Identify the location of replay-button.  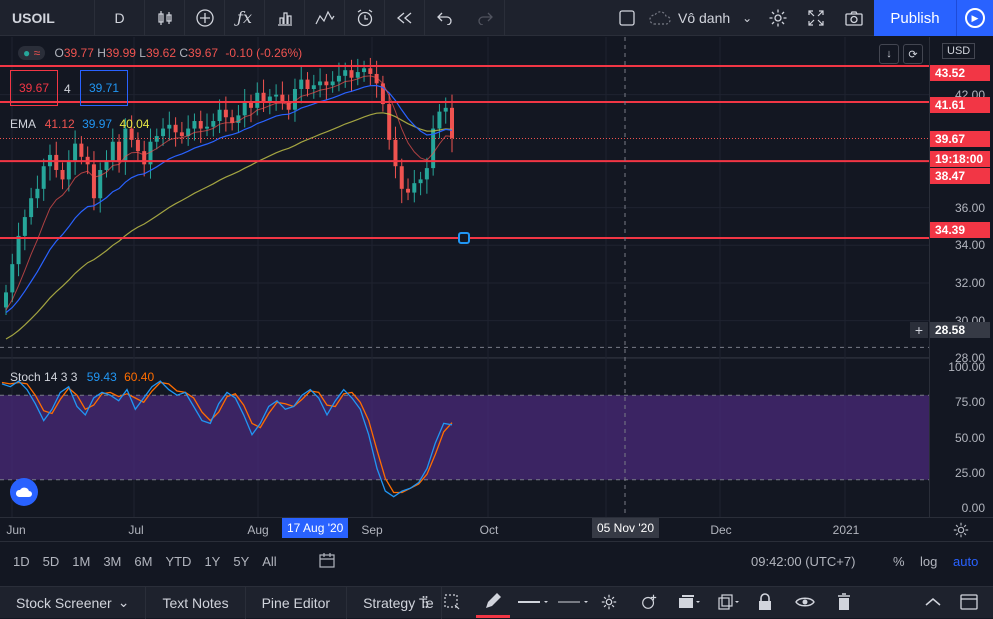
(405, 18).